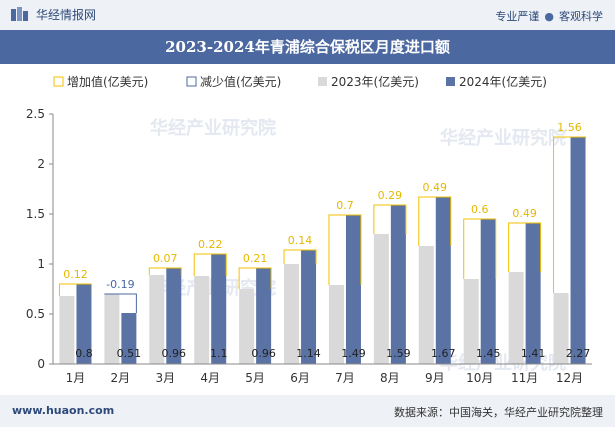 This screenshot has width=615, height=427. Describe the element at coordinates (307, 15) in the screenshot. I see `top-bar: 华经情报网 专业严谨 ● 客观科学` at that location.